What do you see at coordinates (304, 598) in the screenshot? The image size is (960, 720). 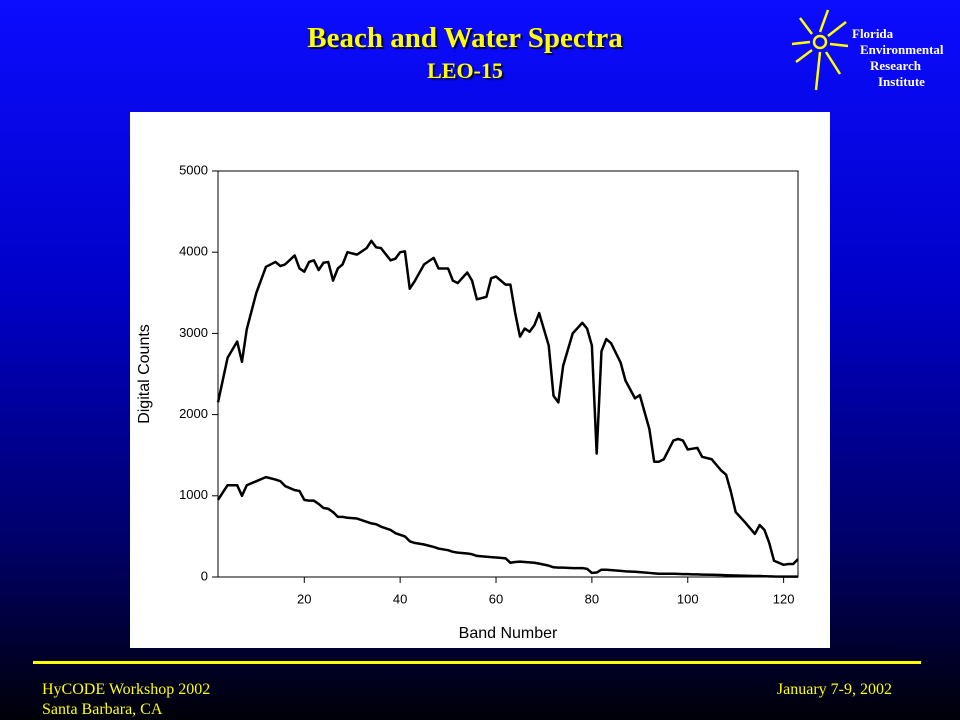 I see `x-tick-label: 20` at bounding box center [304, 598].